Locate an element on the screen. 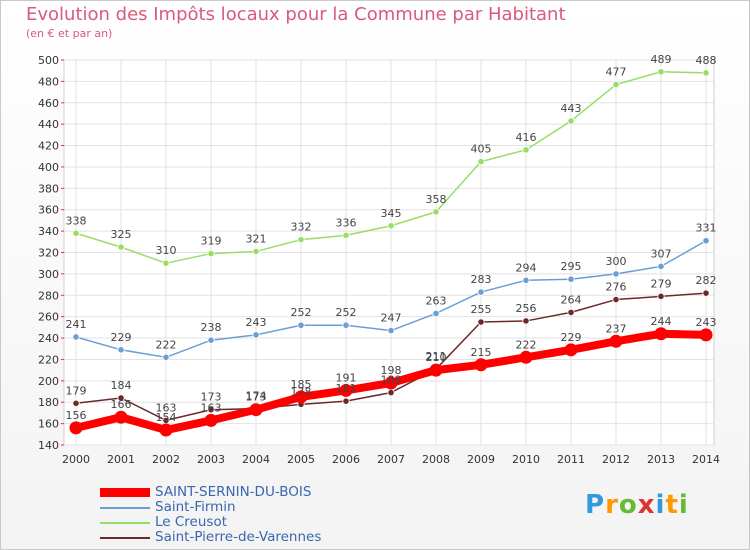 This screenshot has height=550, width=750. data-label: 222 is located at coordinates (526, 344).